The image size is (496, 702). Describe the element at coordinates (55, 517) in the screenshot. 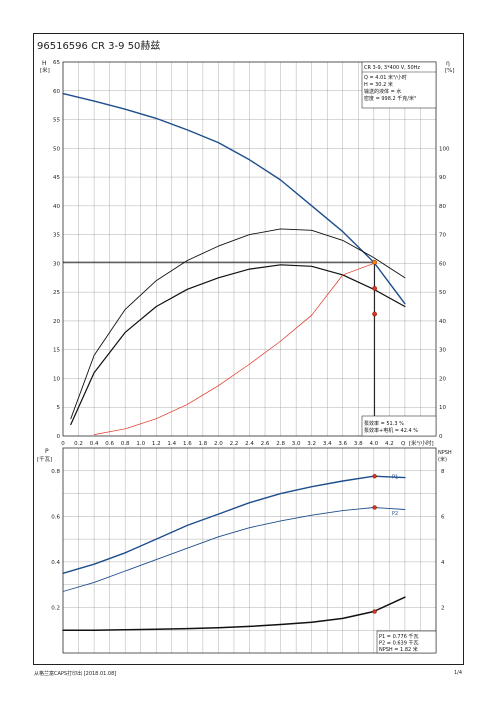

I see `y-tick-label-left: 0.6` at that location.